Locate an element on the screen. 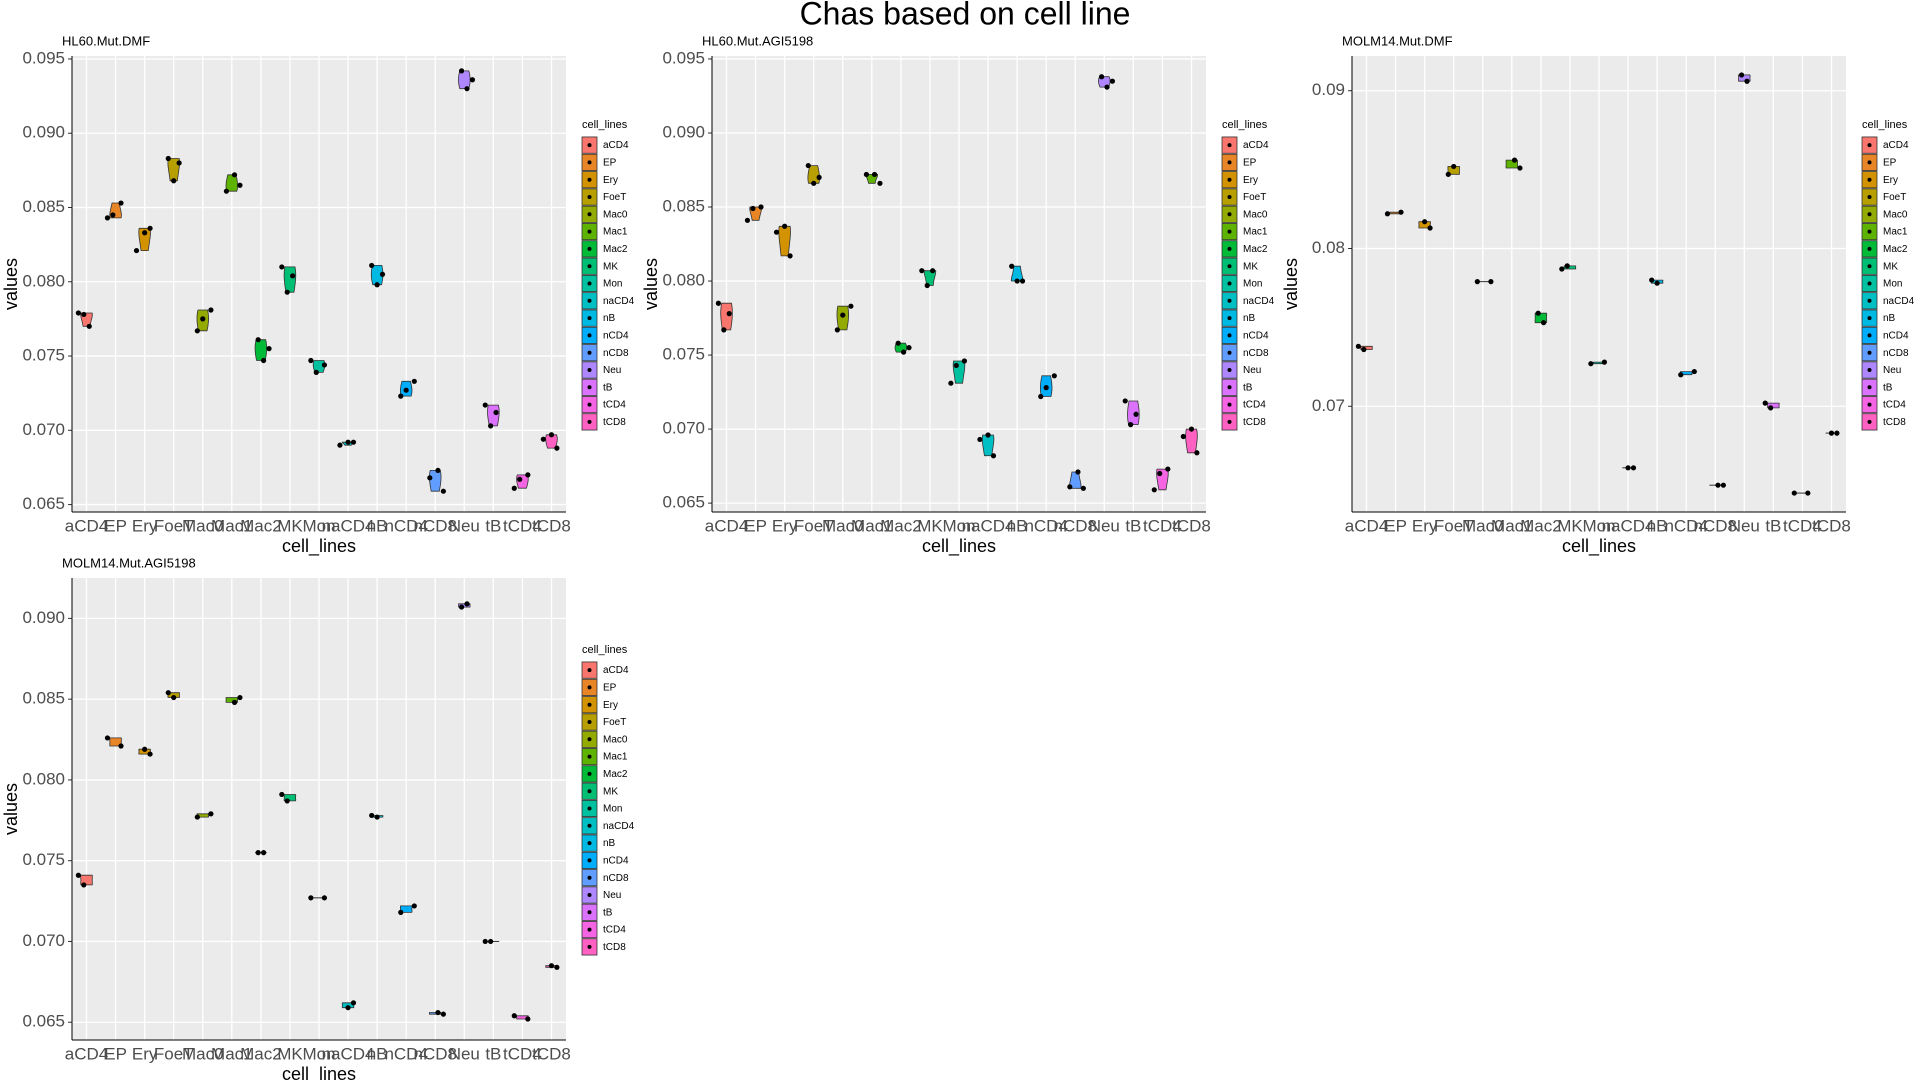 The height and width of the screenshot is (1080, 1920). x-tick-label: Mon is located at coordinates (318, 1053).